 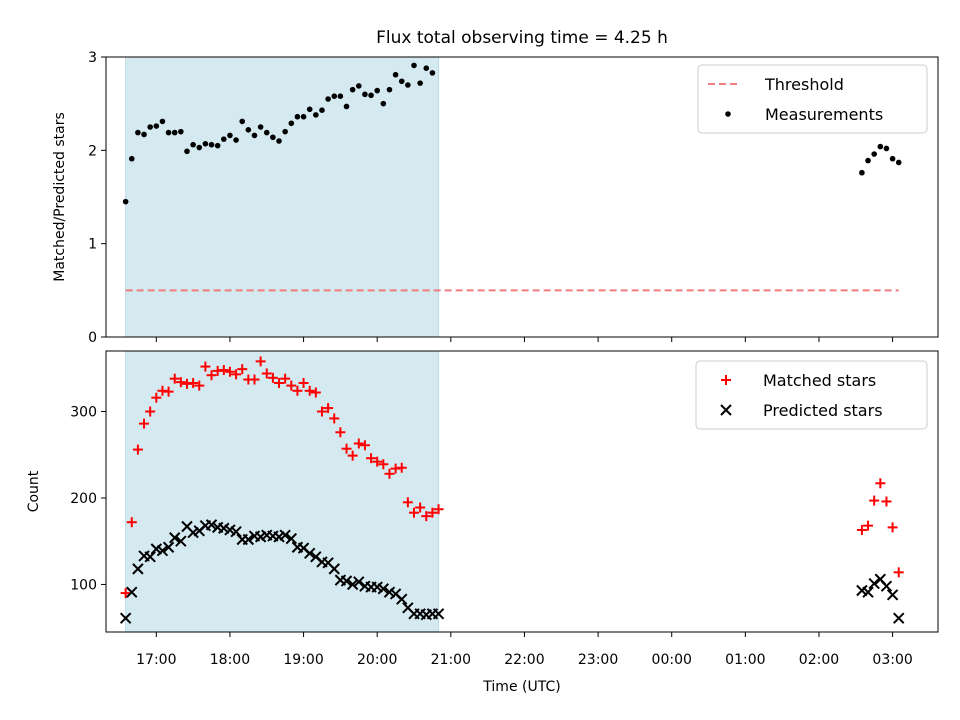 I want to click on y-tick-label: 0, so click(x=92, y=338).